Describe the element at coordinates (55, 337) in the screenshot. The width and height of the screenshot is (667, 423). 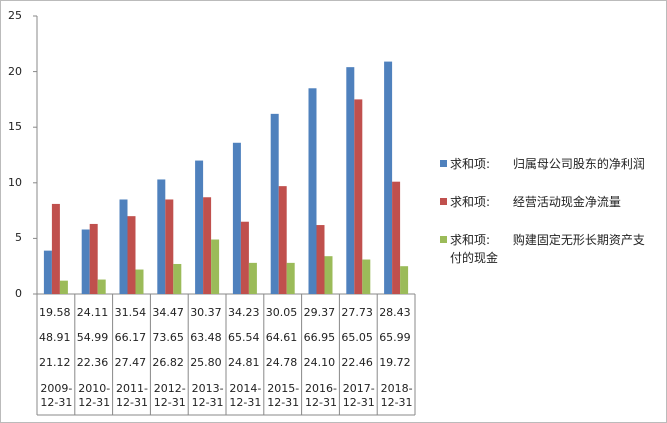
I see `table-cell: 48.91` at that location.